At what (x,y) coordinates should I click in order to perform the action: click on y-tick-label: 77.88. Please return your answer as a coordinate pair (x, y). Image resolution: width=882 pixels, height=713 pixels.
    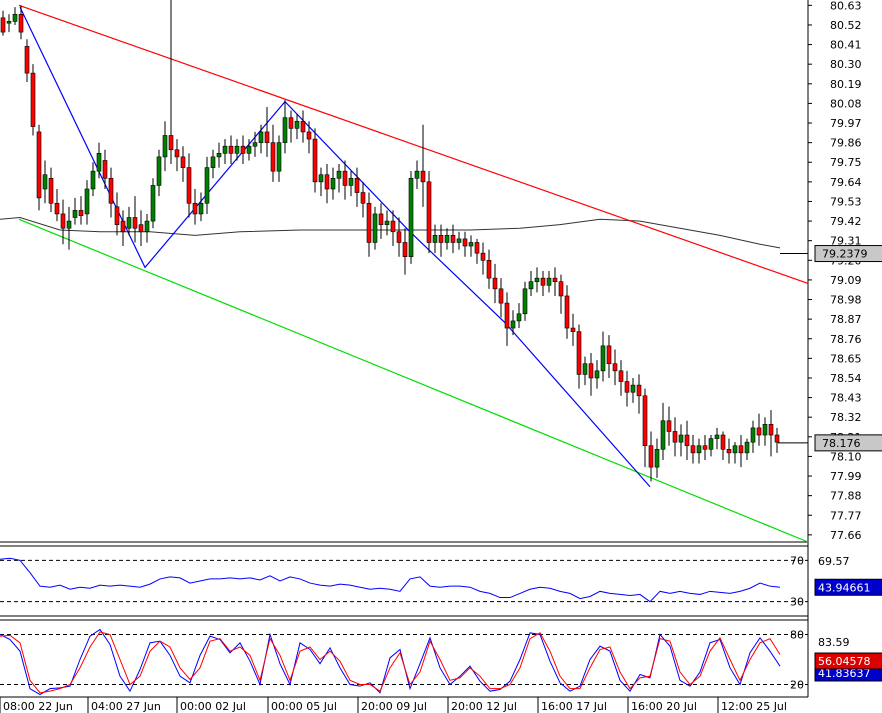
    Looking at the image, I should click on (846, 496).